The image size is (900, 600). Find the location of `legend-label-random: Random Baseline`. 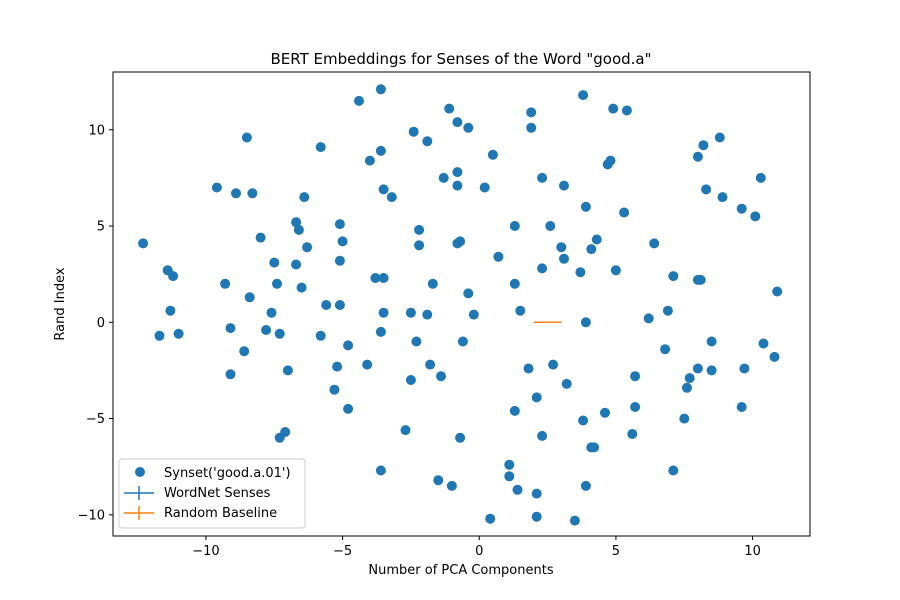

legend-label-random: Random Baseline is located at coordinates (220, 513).